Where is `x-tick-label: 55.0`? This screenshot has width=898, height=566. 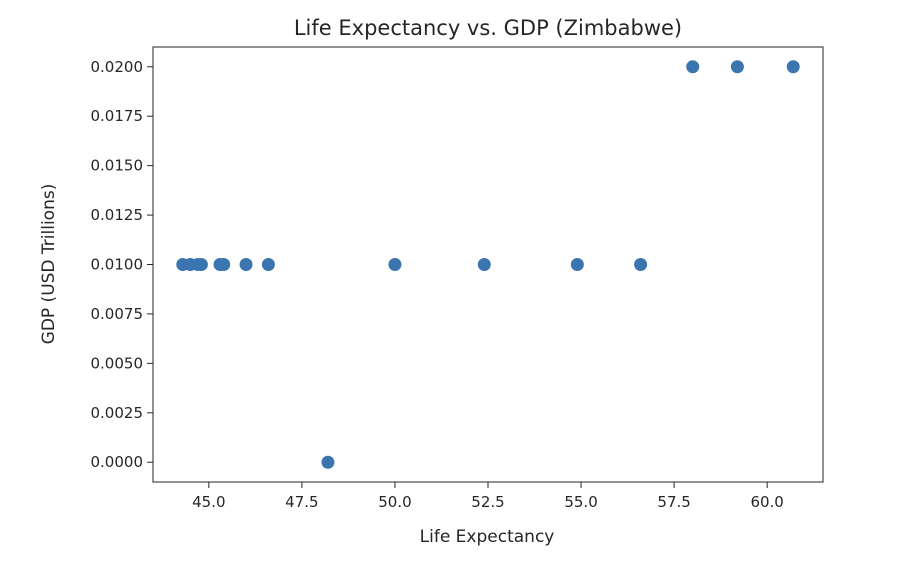 x-tick-label: 55.0 is located at coordinates (580, 502).